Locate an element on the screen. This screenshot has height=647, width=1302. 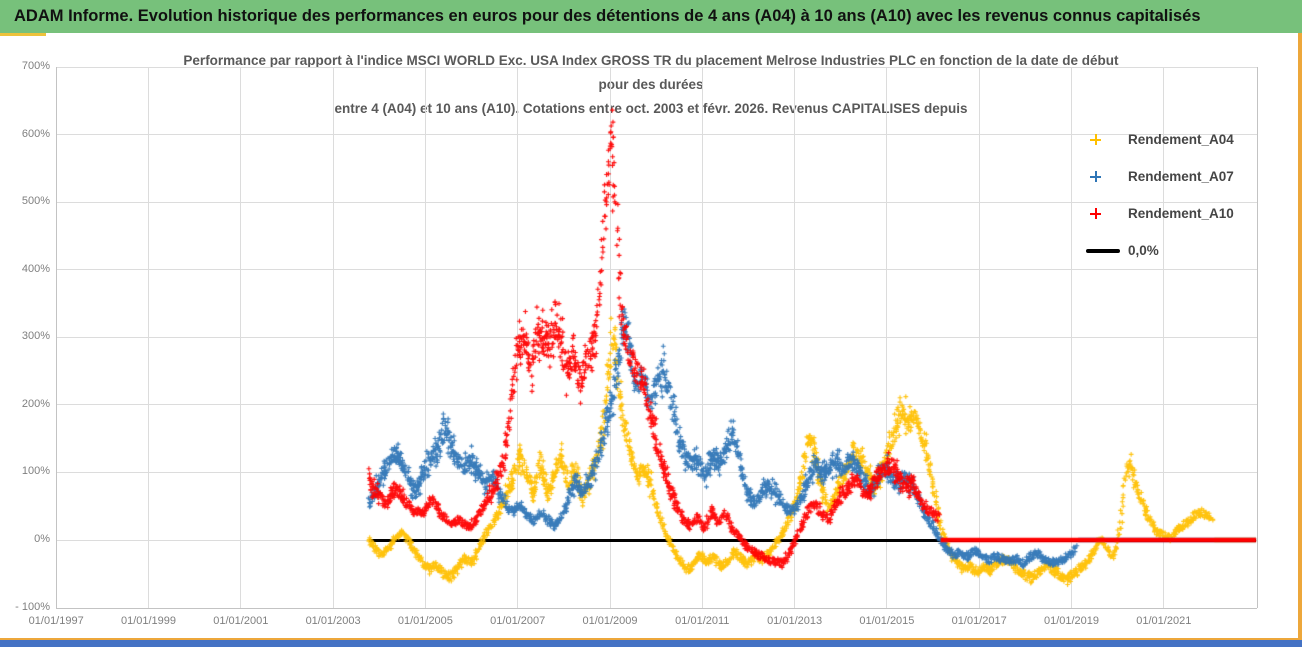
y-axis-tick: 600% is located at coordinates (35, 133).